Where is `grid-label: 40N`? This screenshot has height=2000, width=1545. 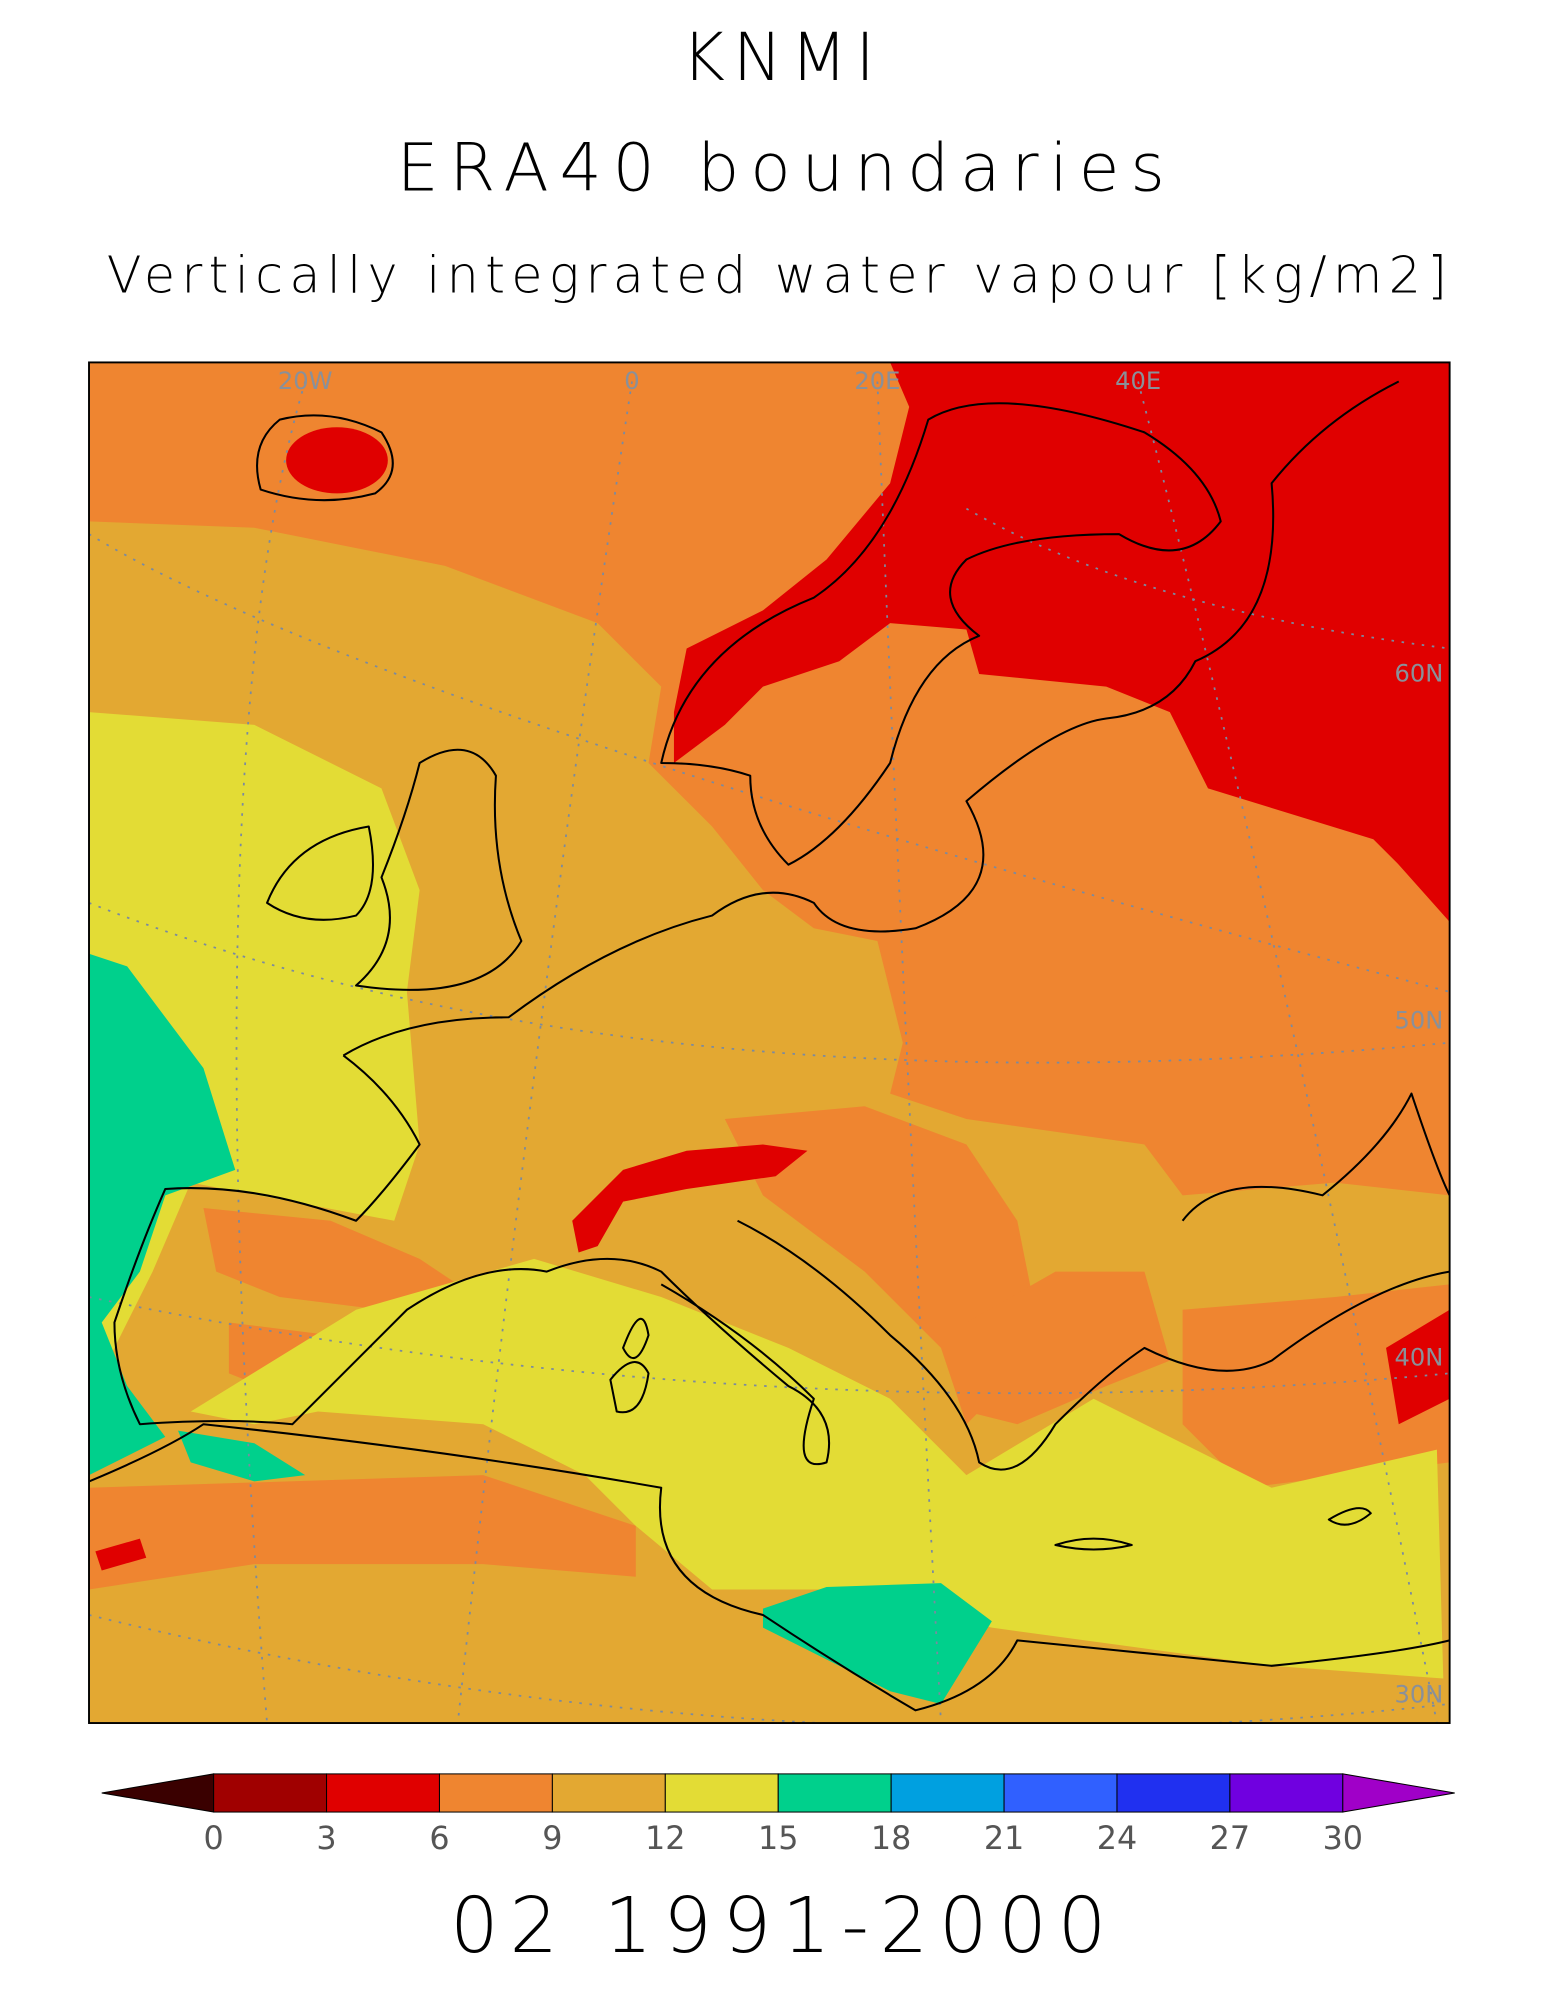 grid-label: 40N is located at coordinates (1418, 1358).